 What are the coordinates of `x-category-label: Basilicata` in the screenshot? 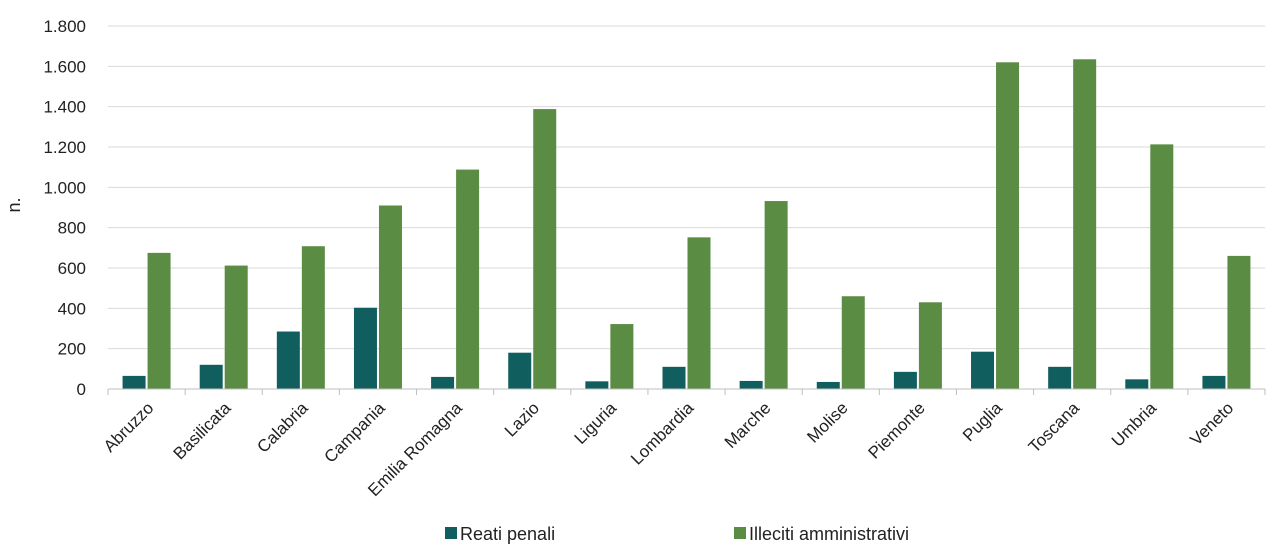 It's located at (202, 430).